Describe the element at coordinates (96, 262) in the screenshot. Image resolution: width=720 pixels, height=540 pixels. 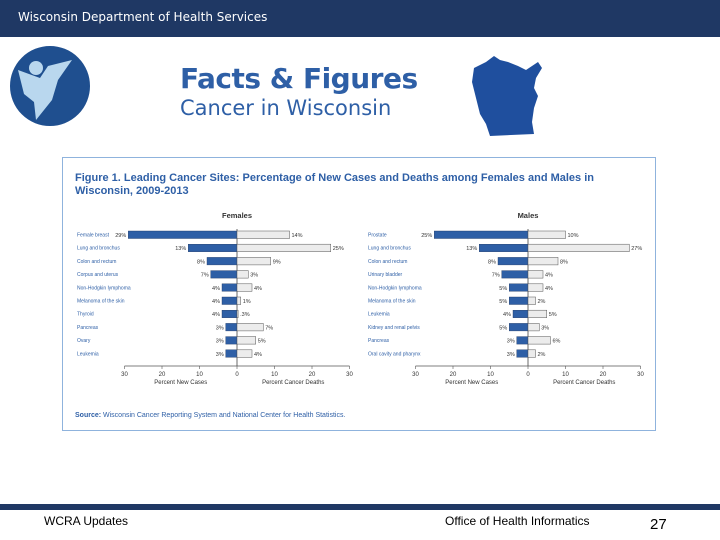
I see `females-category-label: Colon and rectum` at that location.